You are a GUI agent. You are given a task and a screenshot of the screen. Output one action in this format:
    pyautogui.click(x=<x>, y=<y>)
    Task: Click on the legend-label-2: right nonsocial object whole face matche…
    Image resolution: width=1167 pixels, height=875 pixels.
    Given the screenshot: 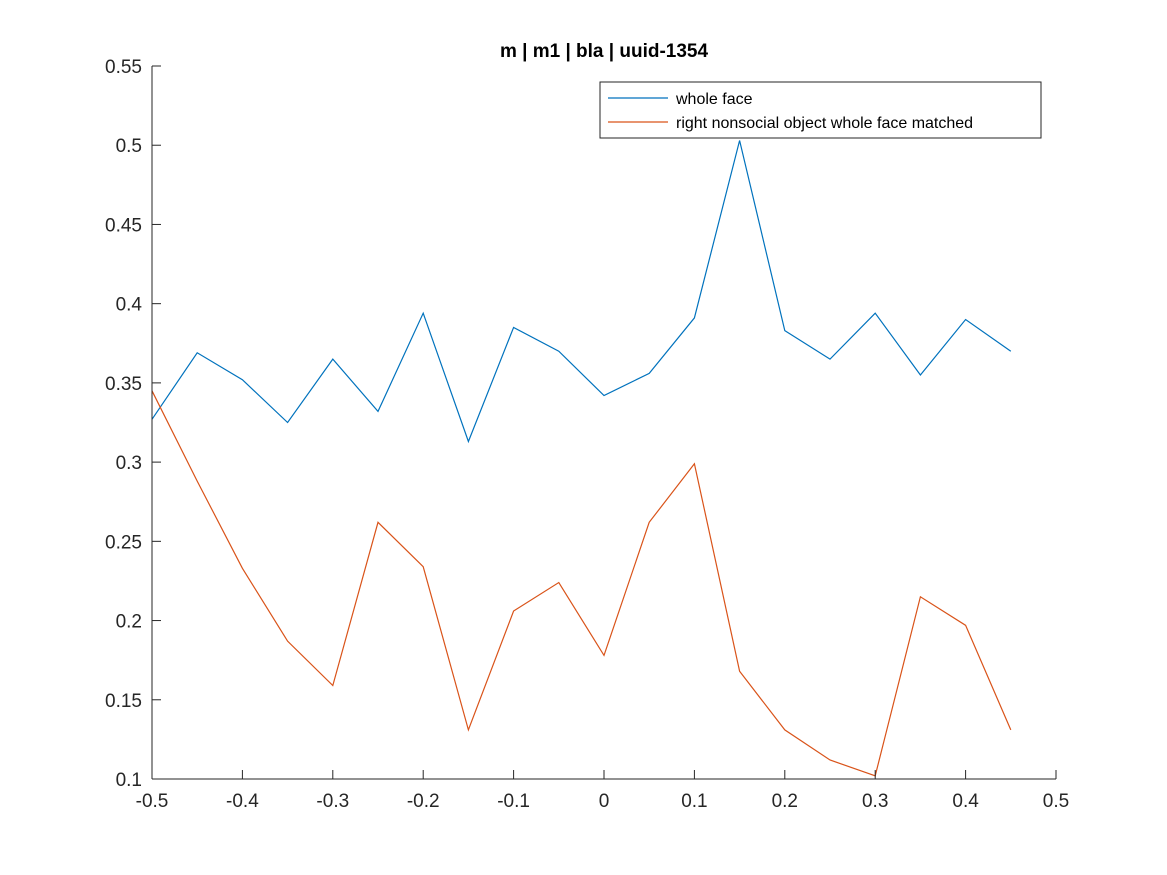 What is the action you would take?
    pyautogui.click(x=824, y=123)
    